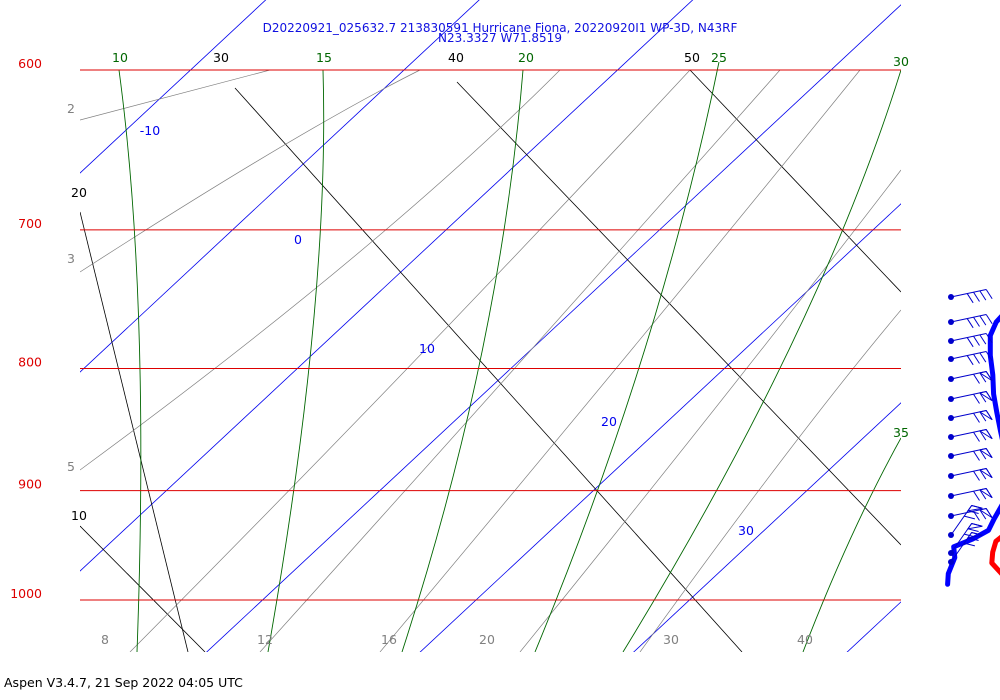 The image size is (1000, 700). What do you see at coordinates (30, 223) in the screenshot?
I see `isobar-label: 700` at bounding box center [30, 223].